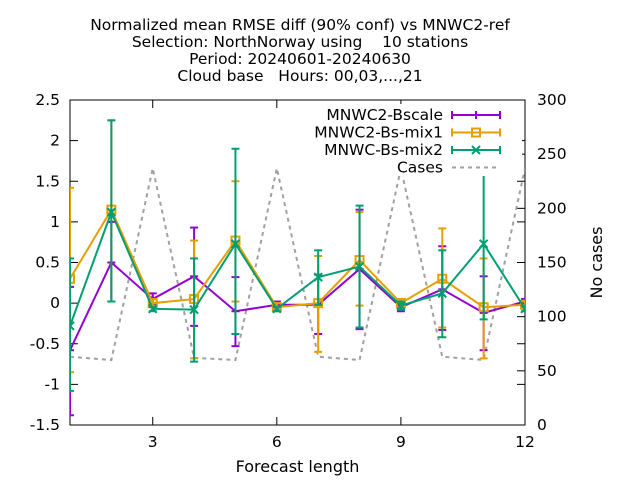  Describe the element at coordinates (552, 154) in the screenshot. I see `y2-tick-label: 250` at that location.